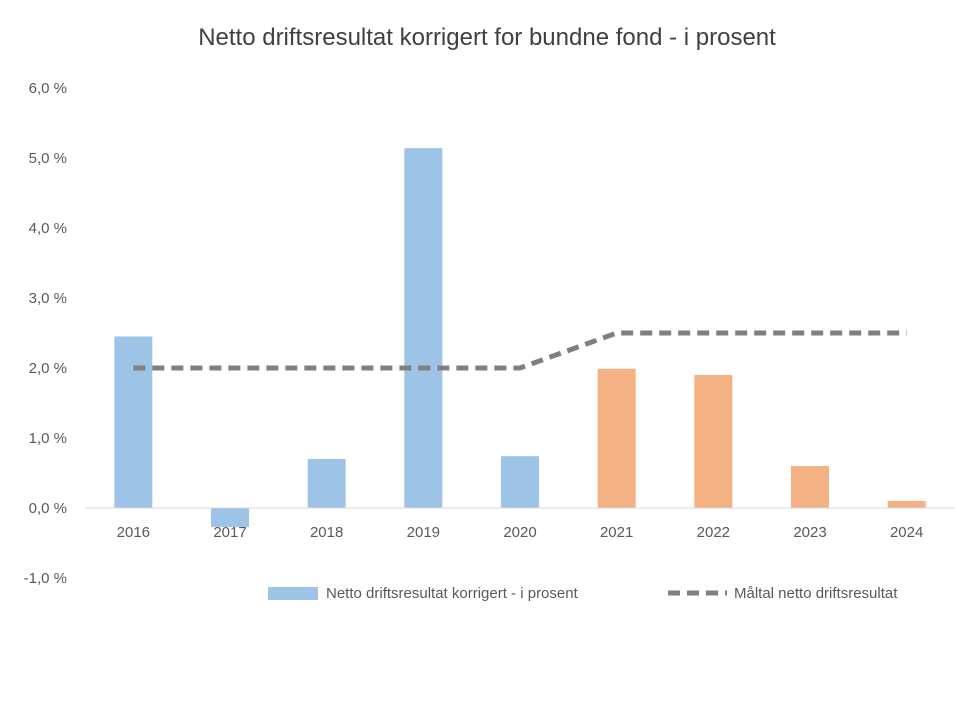 This screenshot has width=974, height=705. What do you see at coordinates (616, 532) in the screenshot?
I see `x-tick-label: 2021` at bounding box center [616, 532].